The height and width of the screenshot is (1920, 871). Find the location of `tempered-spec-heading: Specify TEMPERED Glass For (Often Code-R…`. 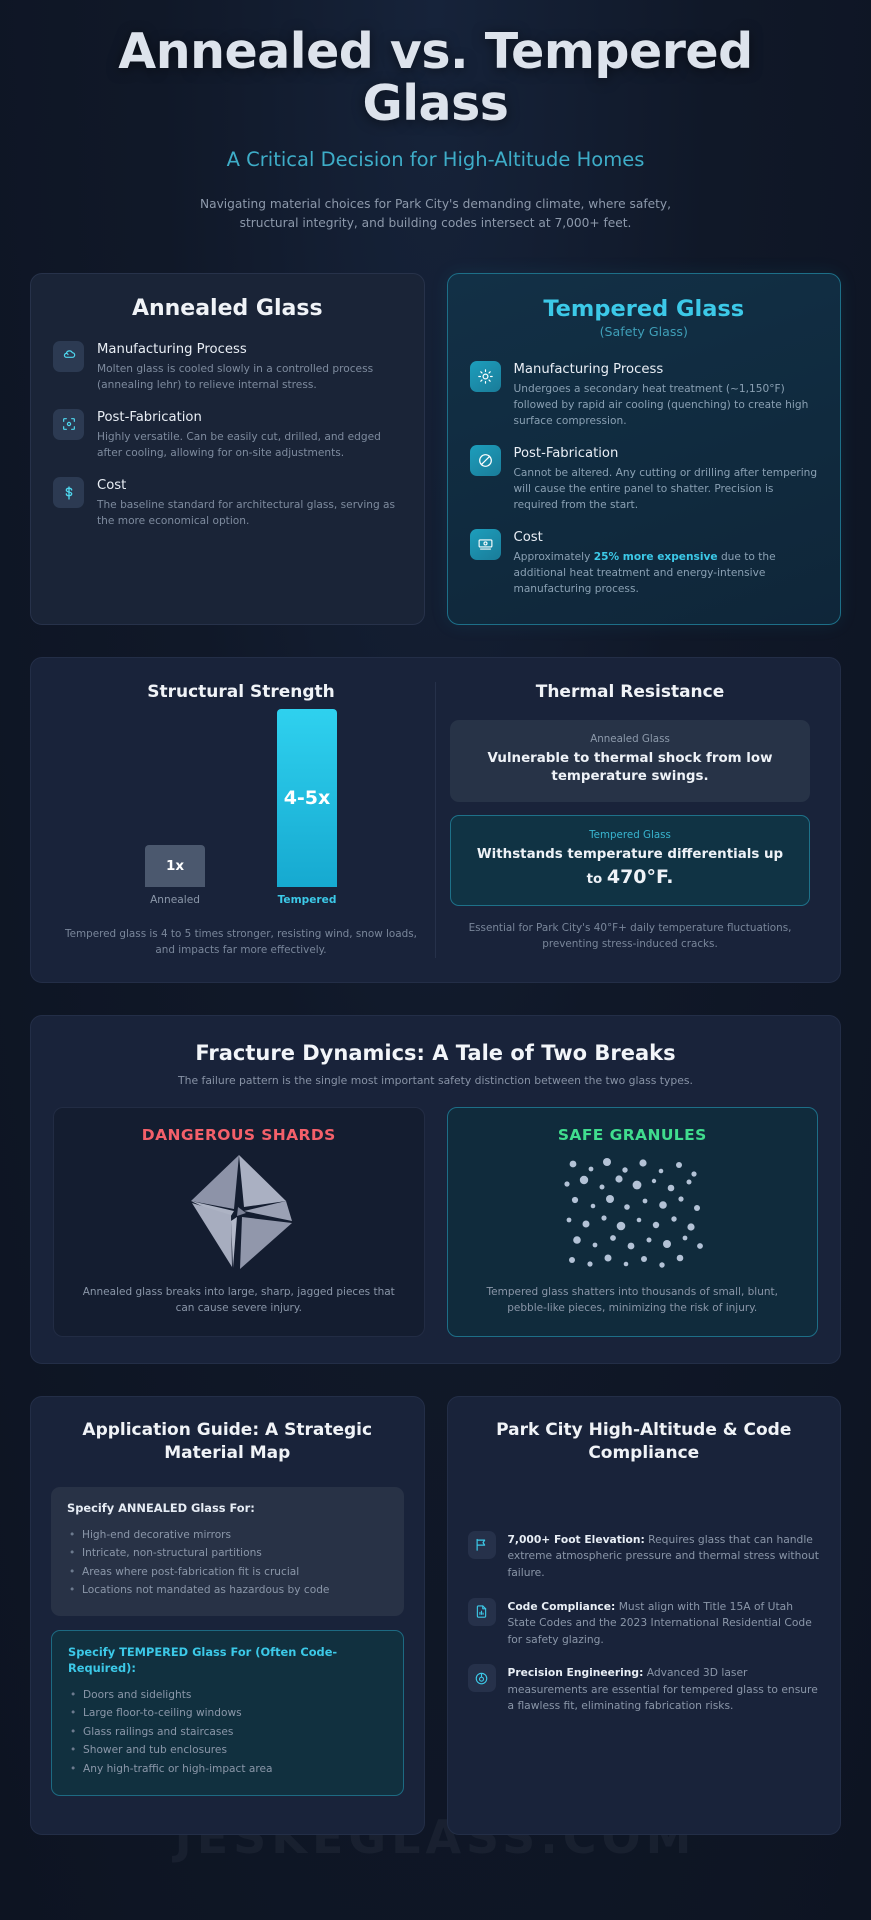

tempered-spec-heading: Specify TEMPERED Glass For (Often Code-R… is located at coordinates (203, 1659).